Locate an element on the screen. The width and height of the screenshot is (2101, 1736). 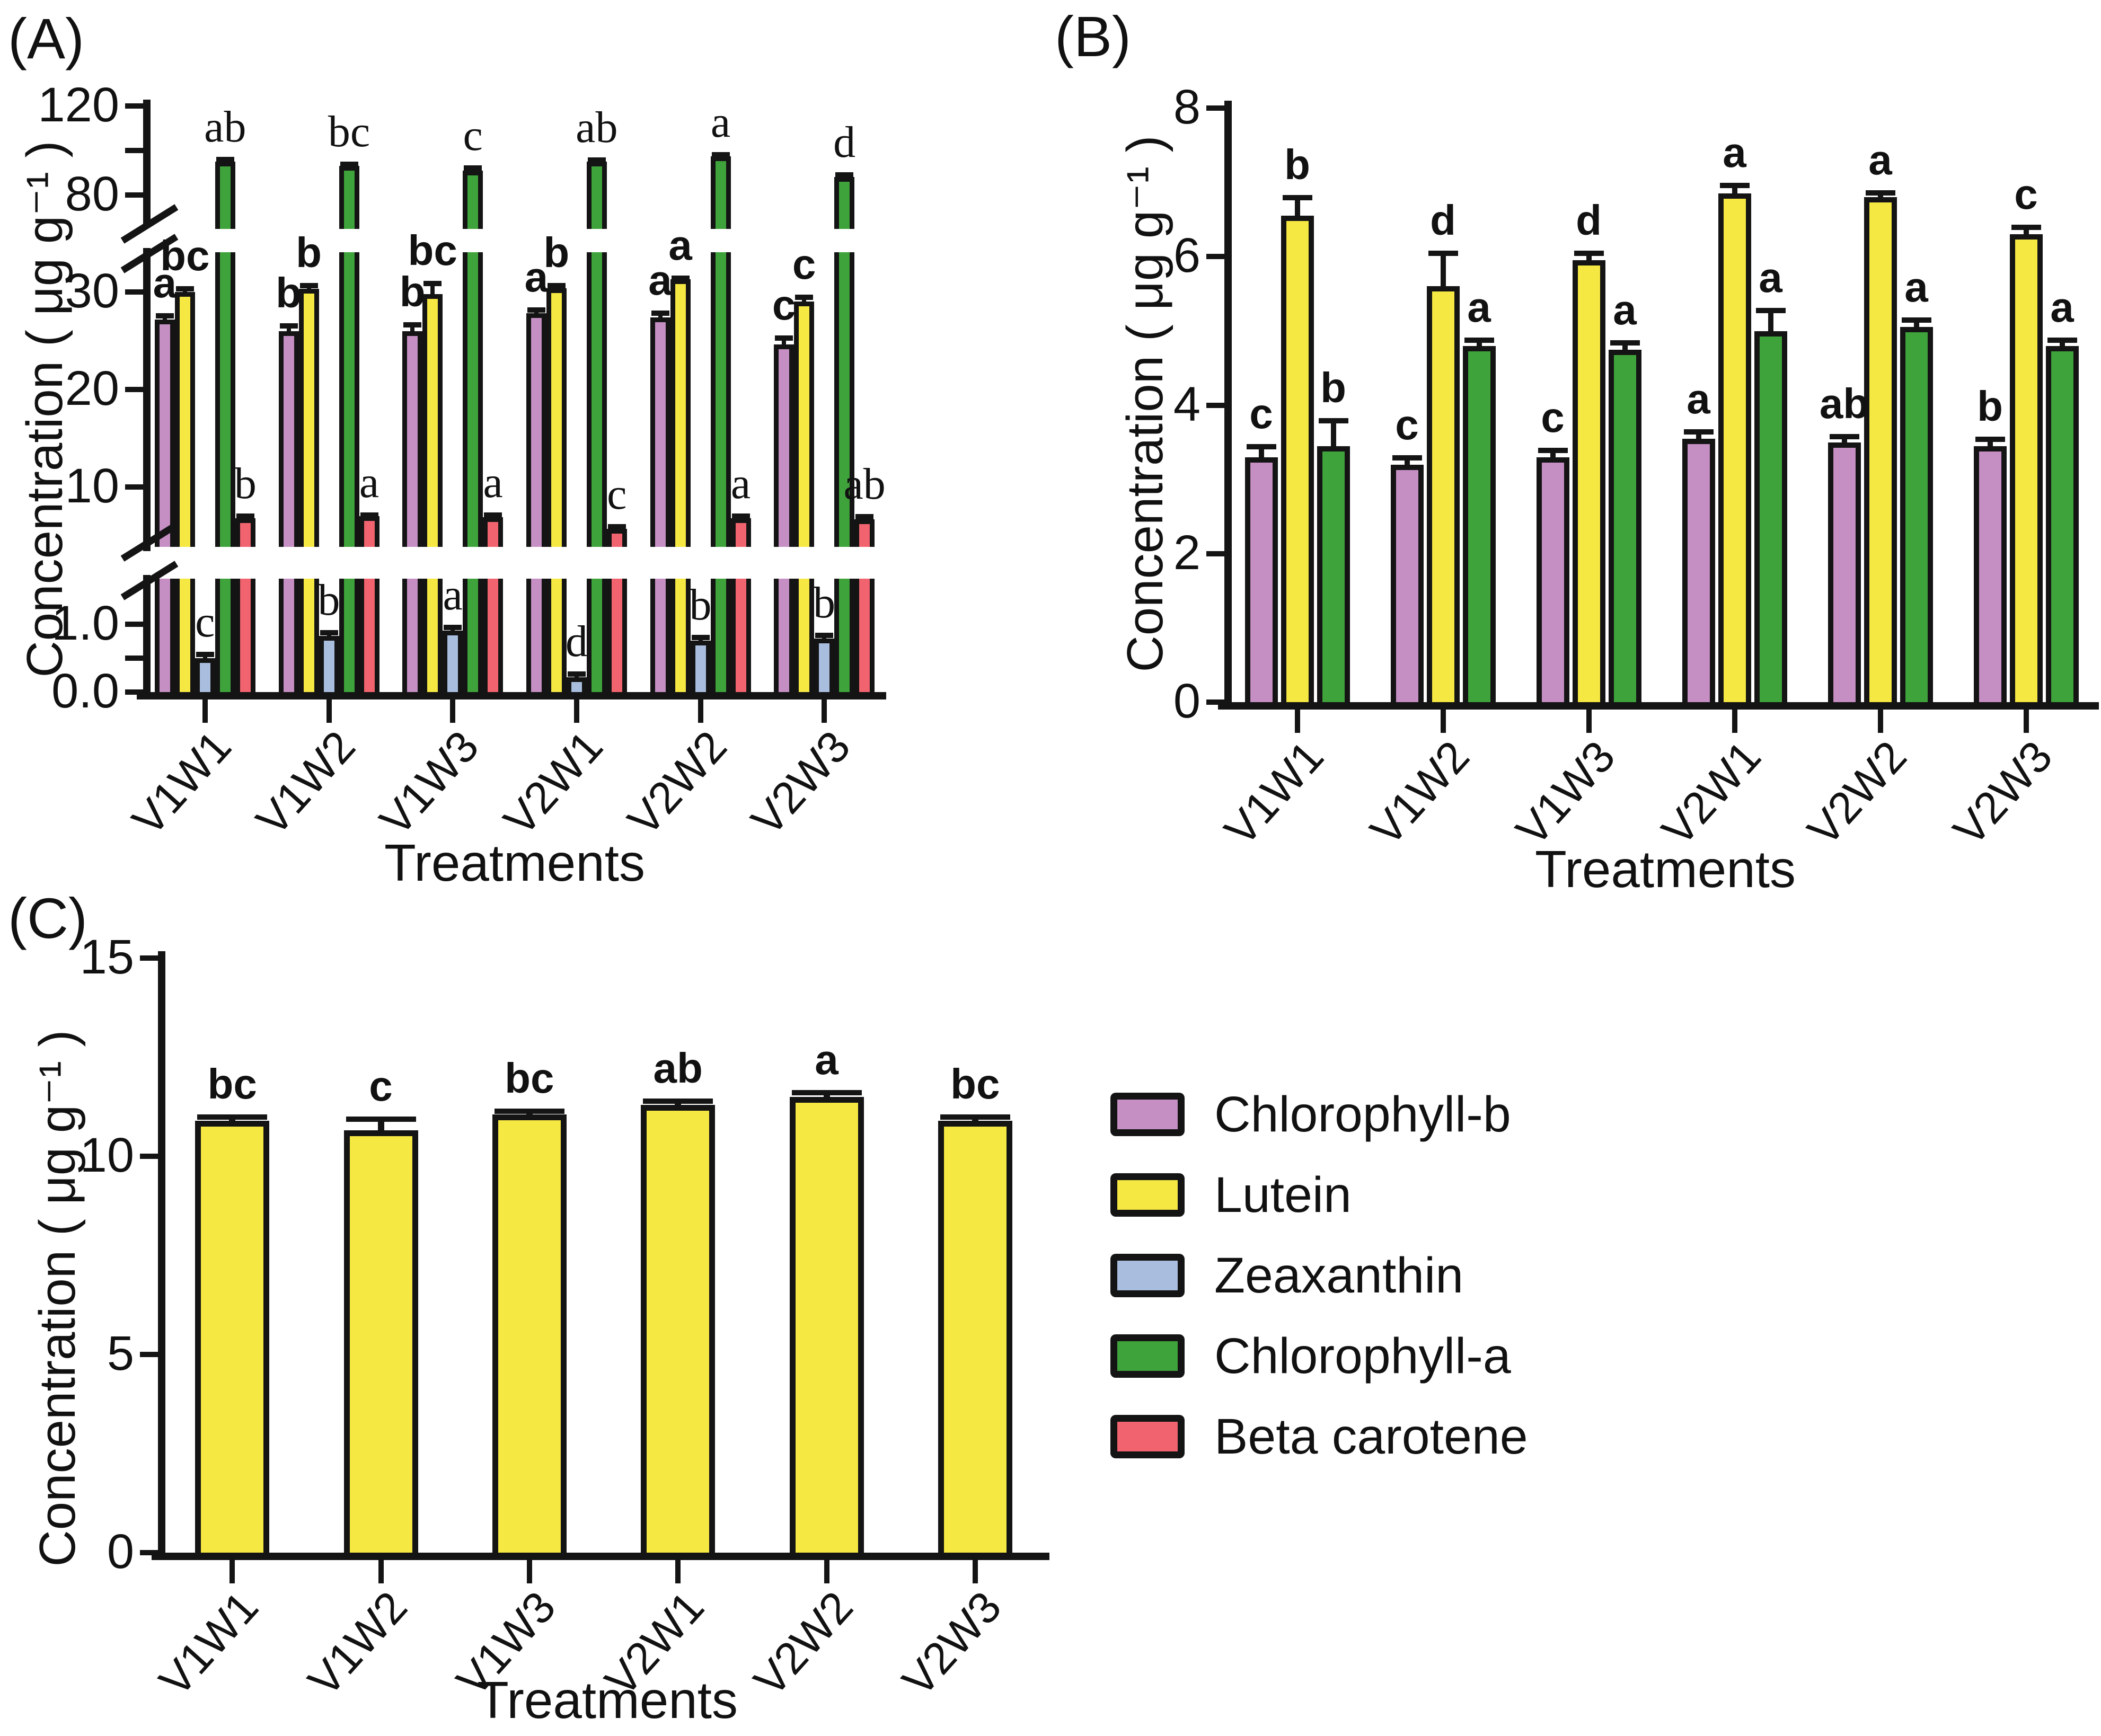
bar-Zeaxanthin-V2W3 is located at coordinates (824, 665).